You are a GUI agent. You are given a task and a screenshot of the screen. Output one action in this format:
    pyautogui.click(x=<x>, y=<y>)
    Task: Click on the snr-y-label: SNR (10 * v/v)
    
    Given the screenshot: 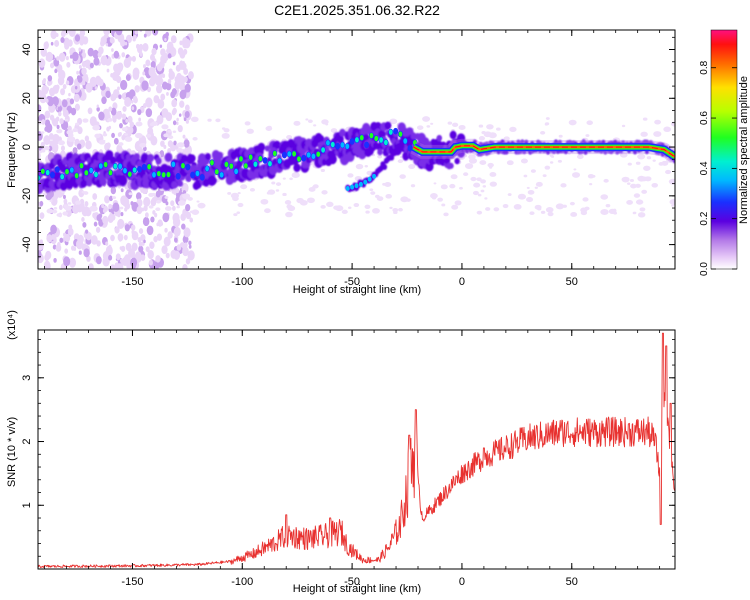 What is the action you would take?
    pyautogui.click(x=12, y=452)
    